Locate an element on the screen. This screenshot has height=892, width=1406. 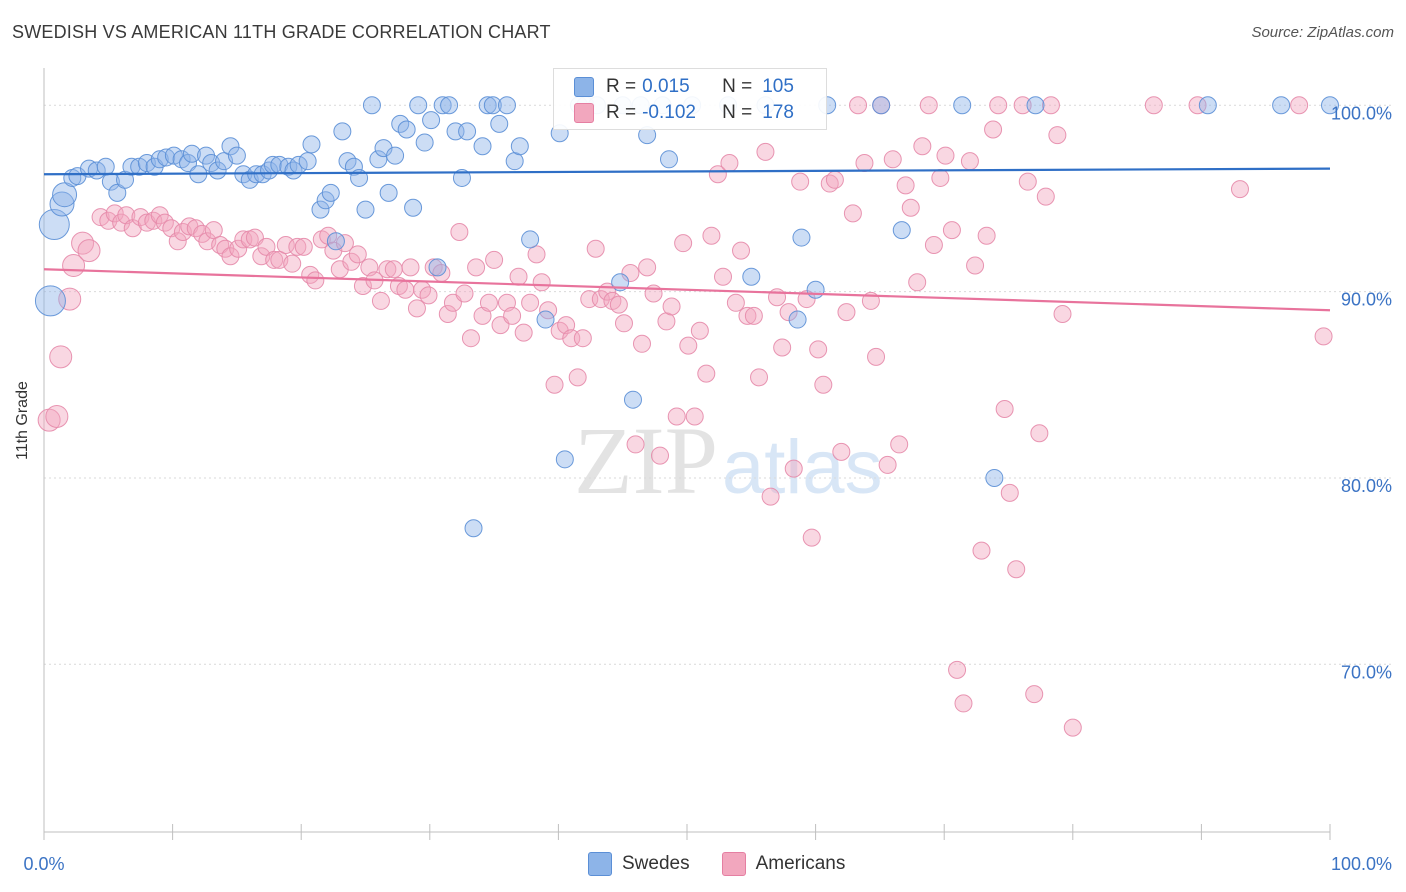
legend-label-americans: Americans is located at coordinates (800, 863).